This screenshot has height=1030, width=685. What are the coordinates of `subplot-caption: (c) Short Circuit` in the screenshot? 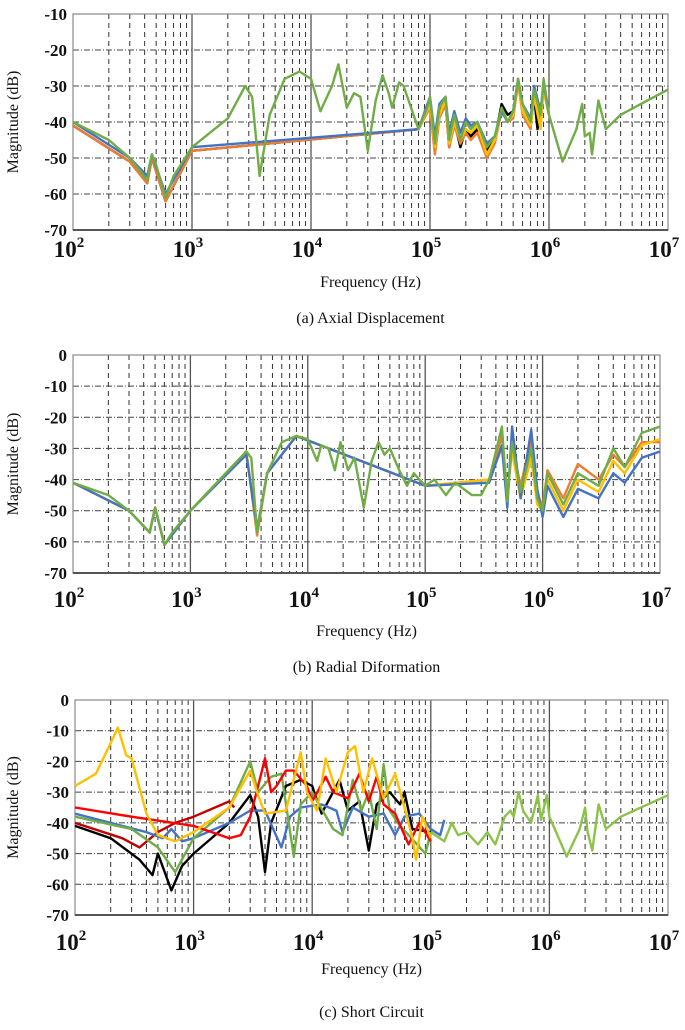 It's located at (371, 1012).